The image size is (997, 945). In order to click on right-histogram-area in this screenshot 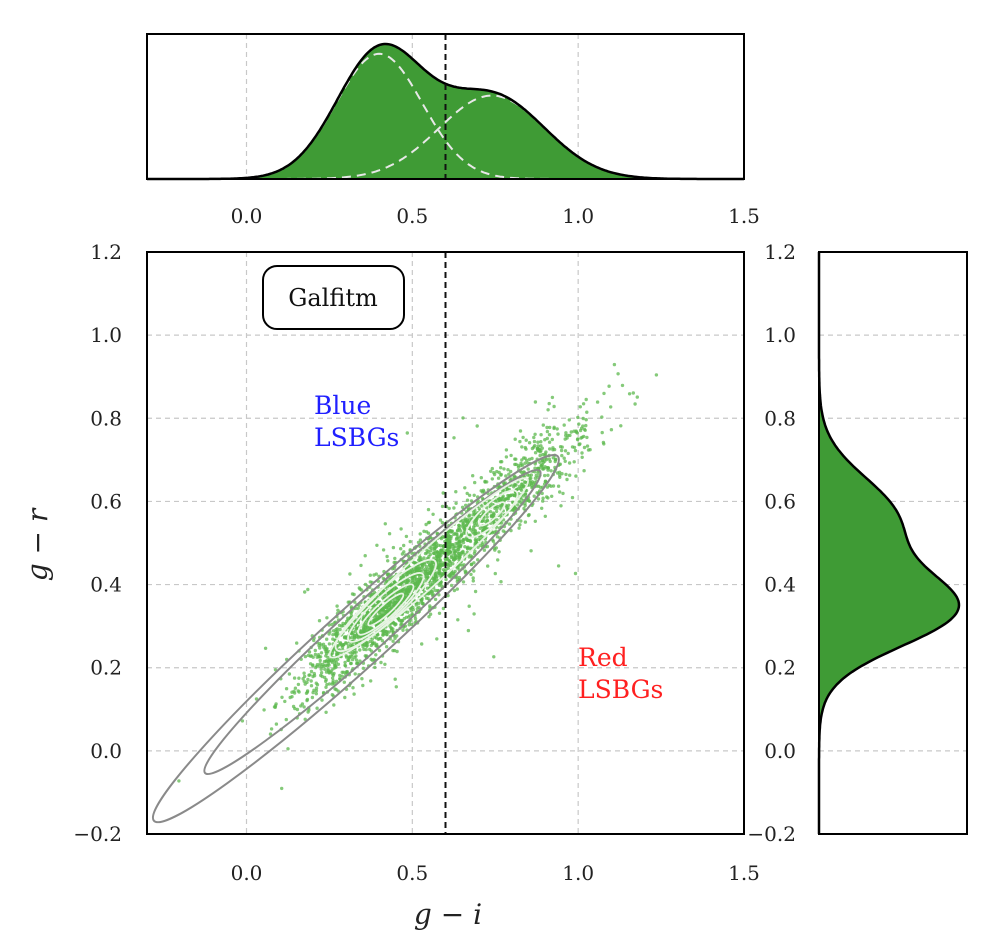, I will do `click(889, 543)`.